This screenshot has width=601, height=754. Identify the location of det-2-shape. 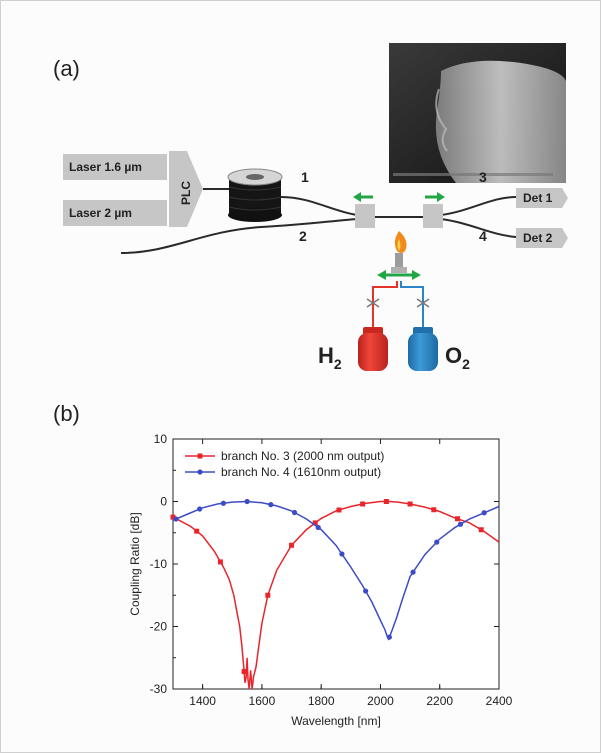
(542, 238).